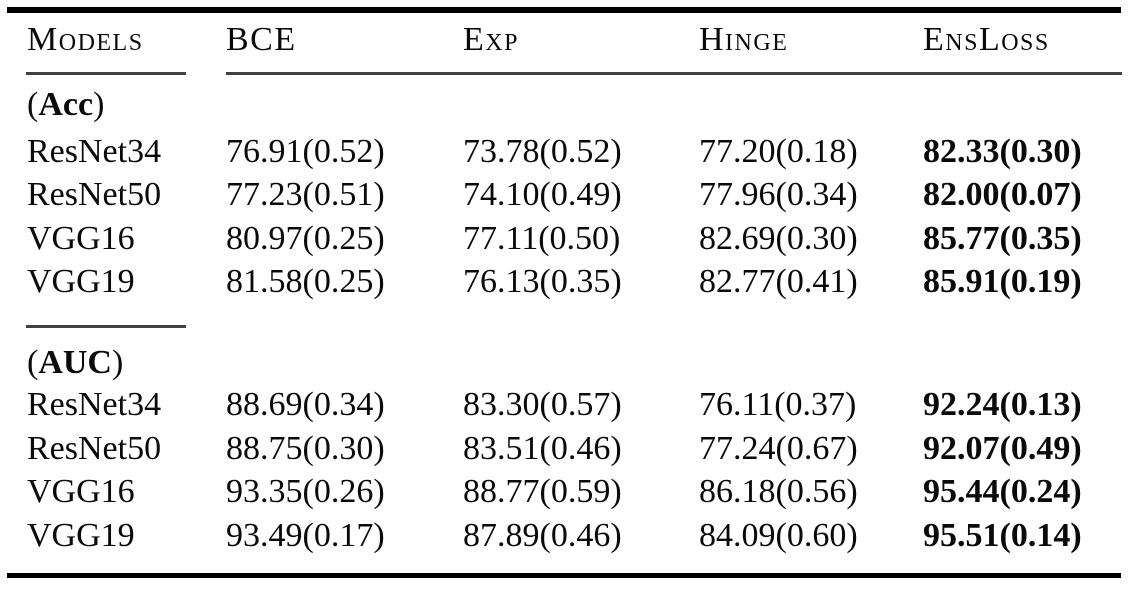 Image resolution: width=1130 pixels, height=592 pixels. I want to click on column-header-hinge: Hinge, so click(744, 39).